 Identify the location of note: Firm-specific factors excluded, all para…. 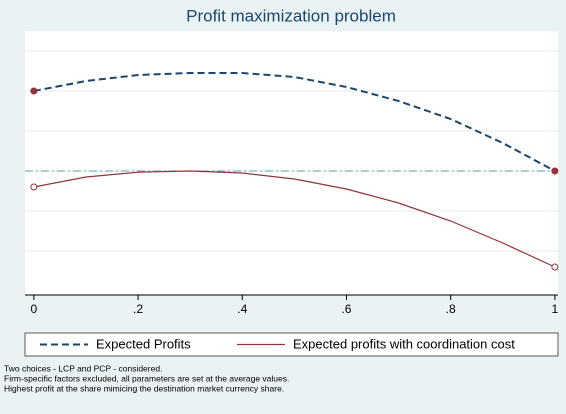
(146, 378).